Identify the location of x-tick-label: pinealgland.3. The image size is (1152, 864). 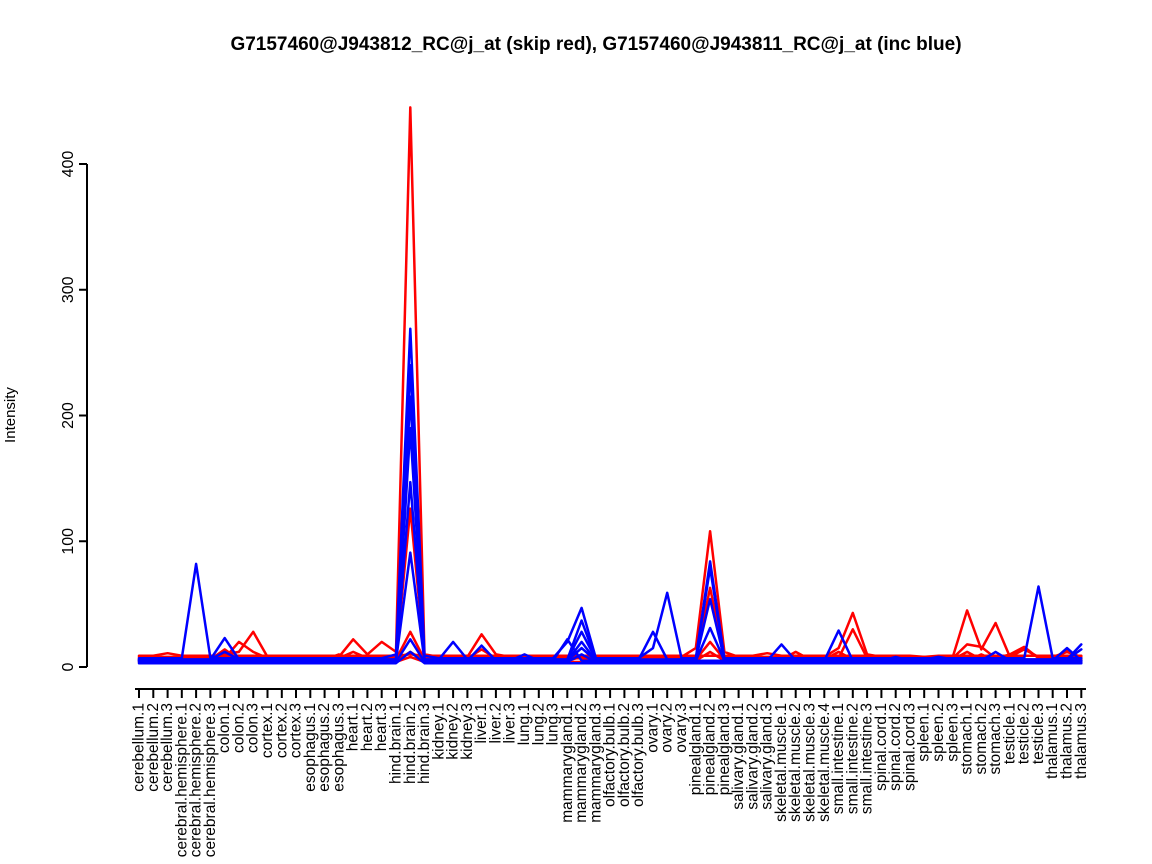
(724, 749).